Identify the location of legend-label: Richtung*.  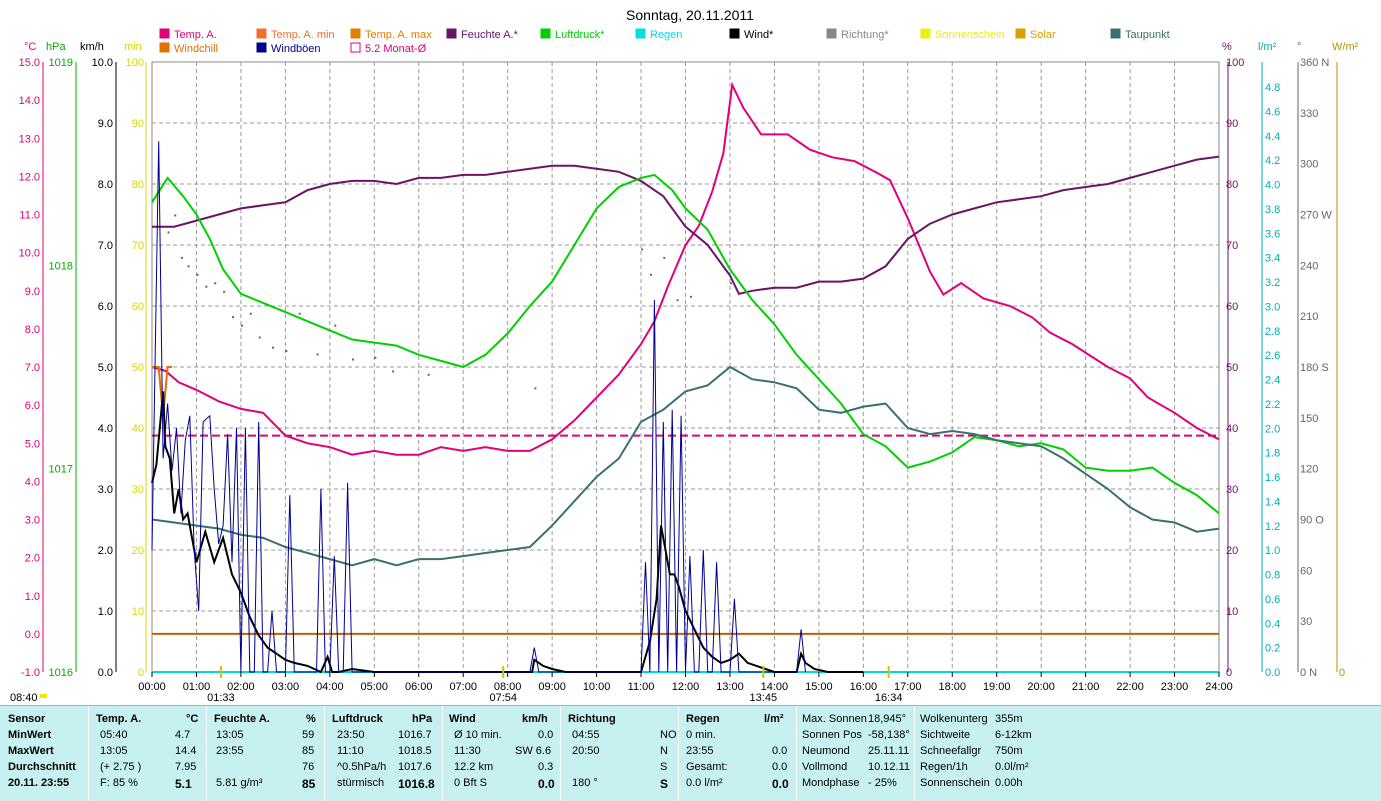
(865, 35).